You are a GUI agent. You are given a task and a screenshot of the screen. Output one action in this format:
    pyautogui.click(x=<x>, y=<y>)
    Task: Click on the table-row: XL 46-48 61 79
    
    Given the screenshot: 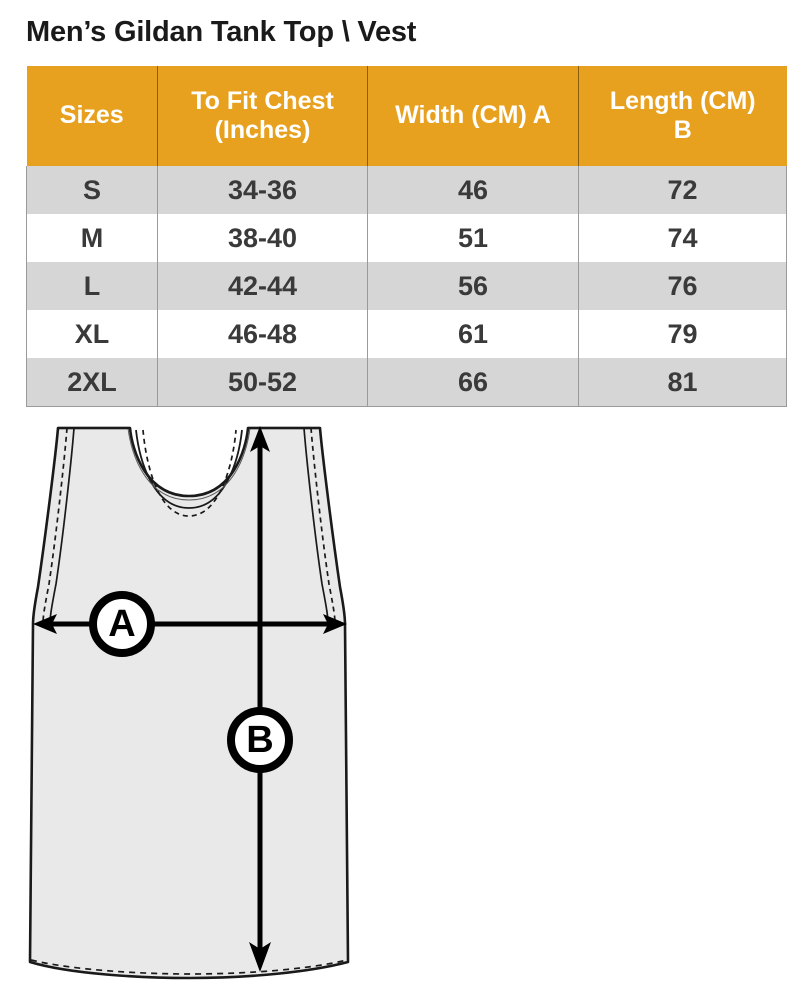 What is the action you would take?
    pyautogui.click(x=406, y=334)
    